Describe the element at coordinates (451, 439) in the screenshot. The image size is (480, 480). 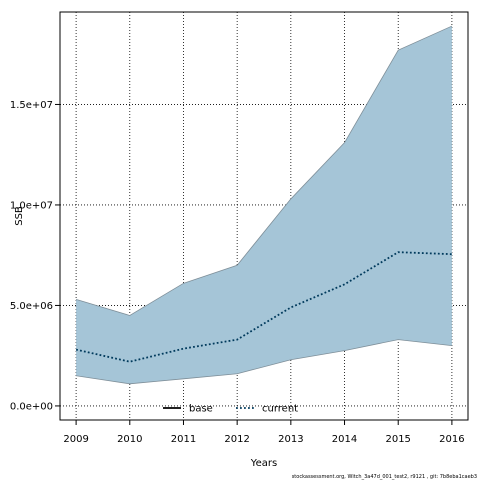
I see `x-tick-label: 2016` at that location.